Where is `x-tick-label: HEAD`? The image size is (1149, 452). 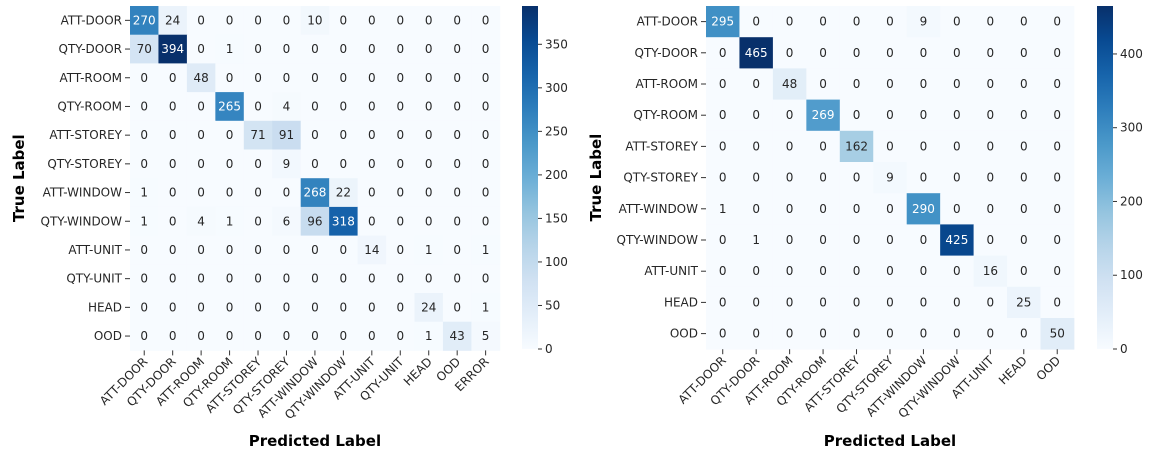
x-tick-label: HEAD is located at coordinates (1013, 370).